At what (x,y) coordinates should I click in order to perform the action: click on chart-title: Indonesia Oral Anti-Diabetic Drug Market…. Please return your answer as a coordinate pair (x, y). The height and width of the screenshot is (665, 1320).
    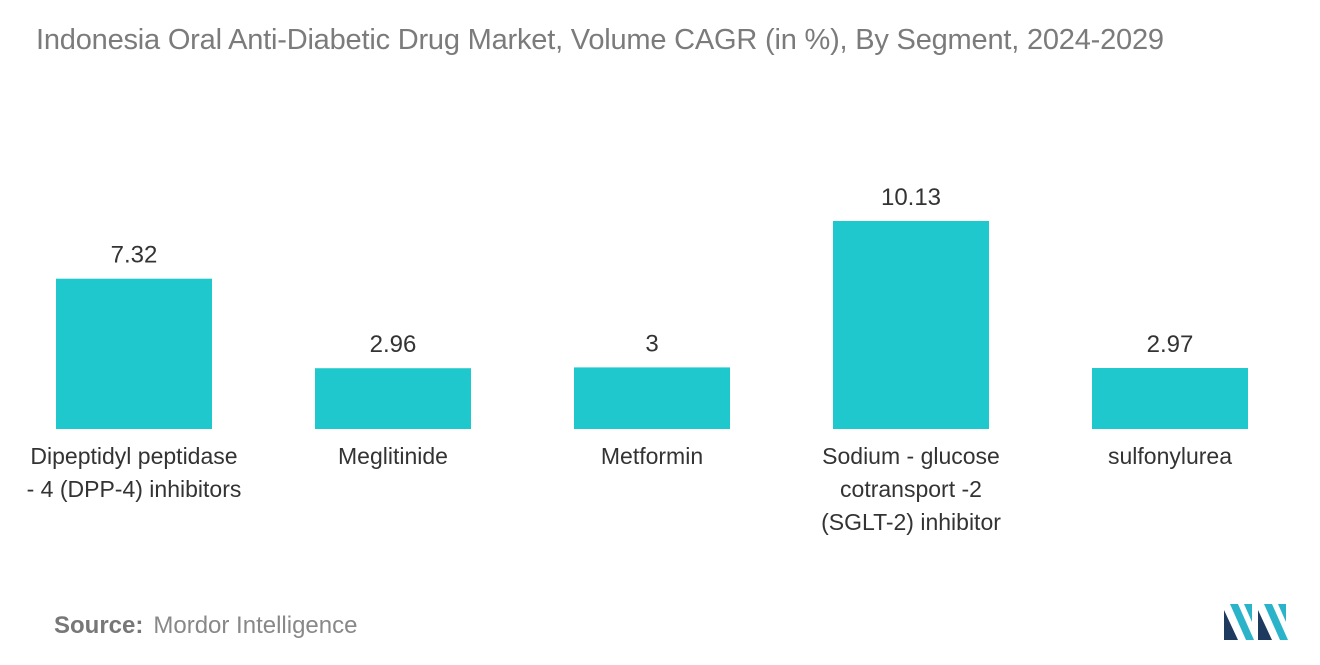
    Looking at the image, I should click on (600, 40).